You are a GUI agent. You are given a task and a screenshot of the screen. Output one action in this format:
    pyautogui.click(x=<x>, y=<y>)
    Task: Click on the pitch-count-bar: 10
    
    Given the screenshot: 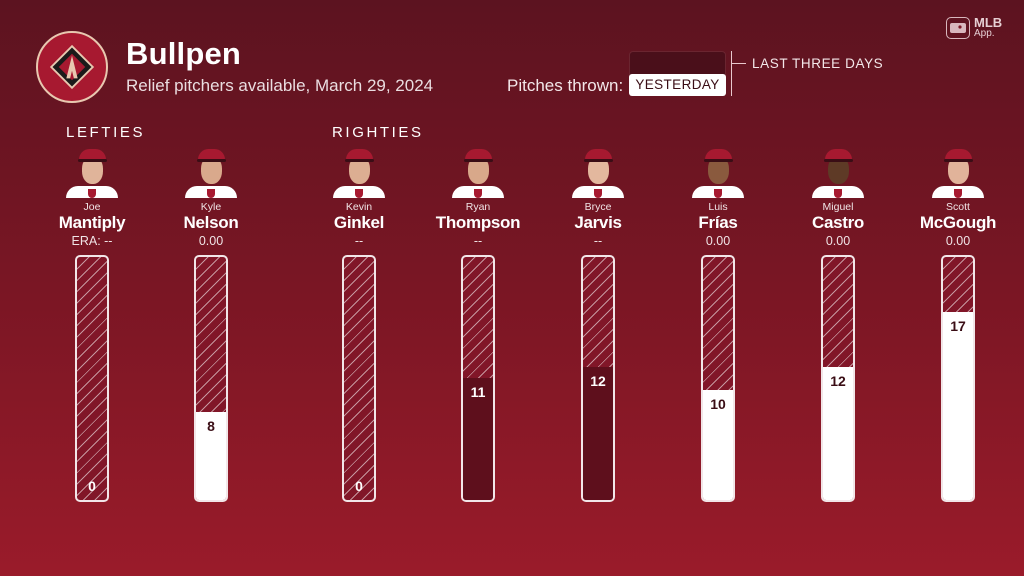 What is the action you would take?
    pyautogui.click(x=718, y=378)
    